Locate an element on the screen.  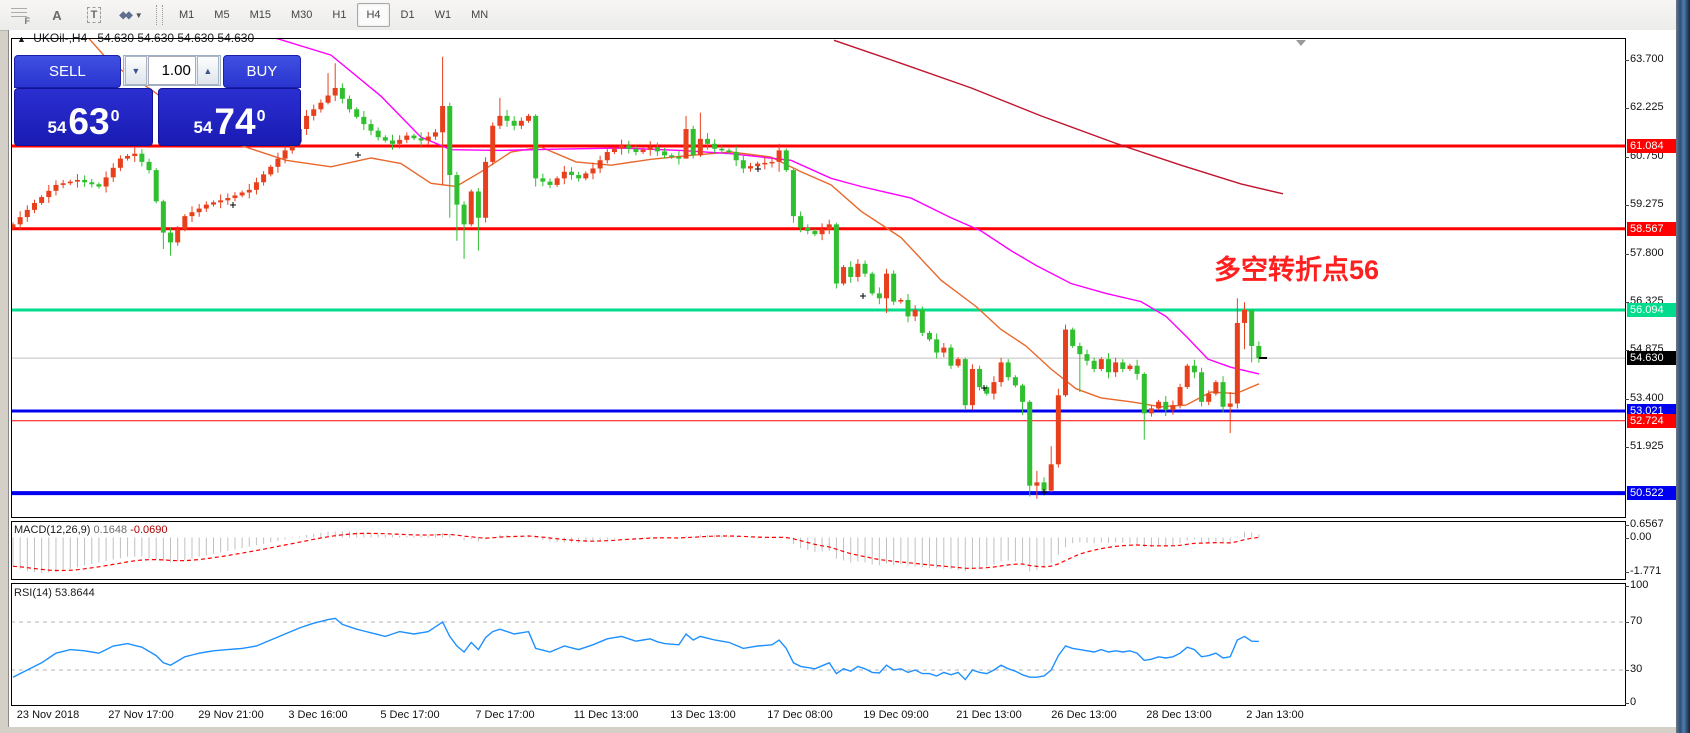
time-label: 13 Dec 13:00 is located at coordinates (703, 715).